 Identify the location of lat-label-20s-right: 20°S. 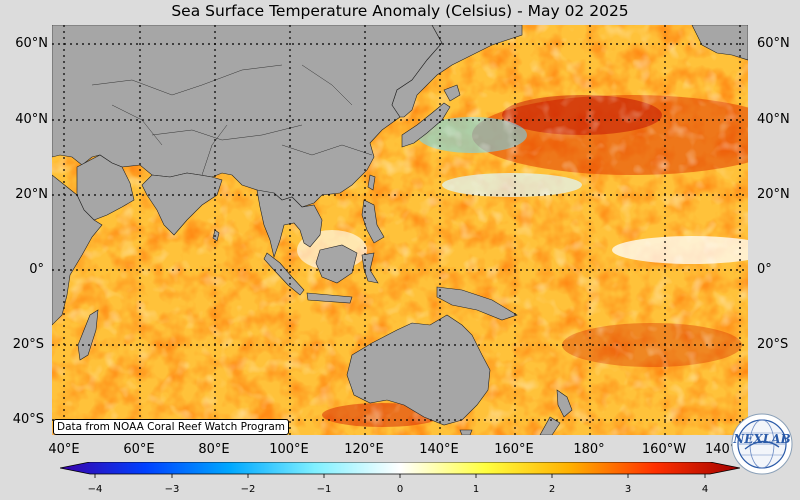
(773, 344).